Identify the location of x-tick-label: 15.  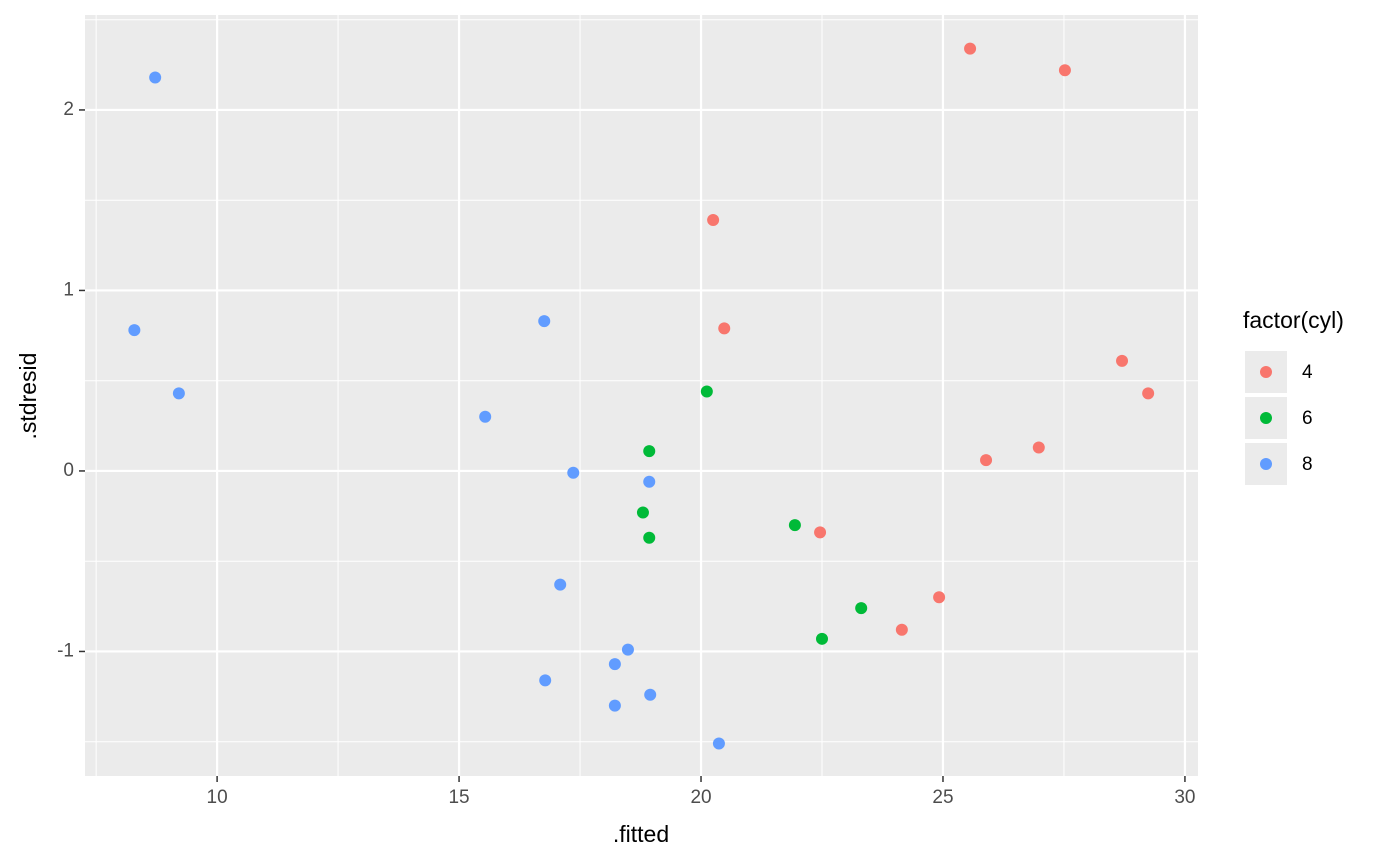
(458, 797).